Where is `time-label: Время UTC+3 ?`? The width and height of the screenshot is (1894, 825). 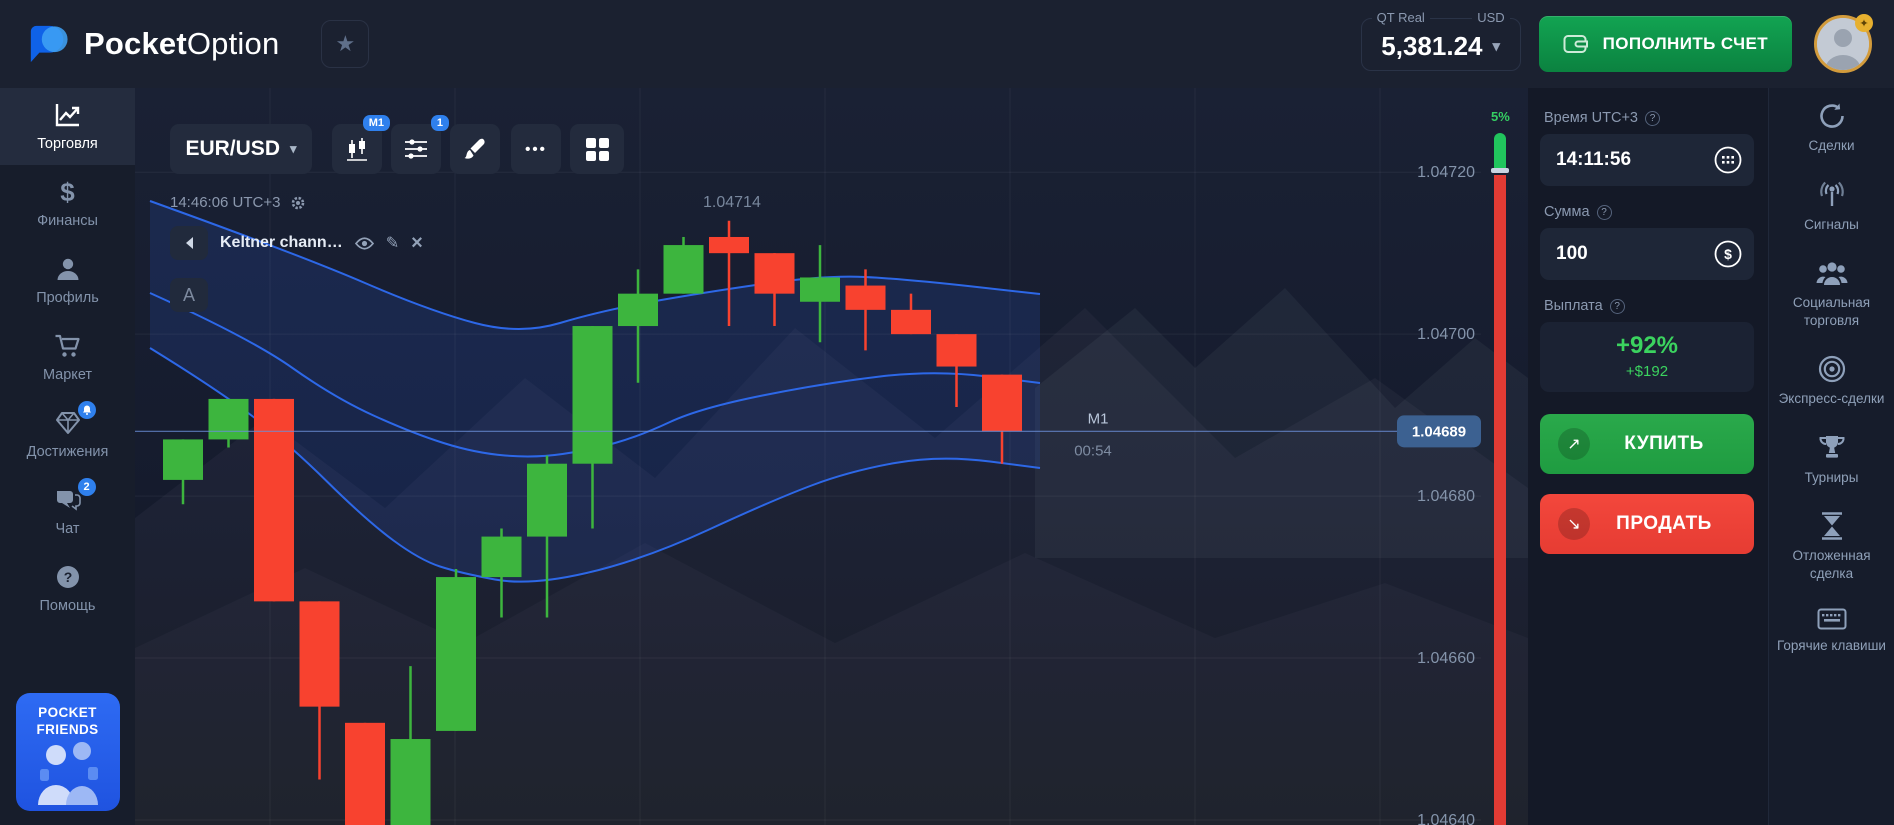
time-label: Время UTC+3 ? is located at coordinates (1649, 118).